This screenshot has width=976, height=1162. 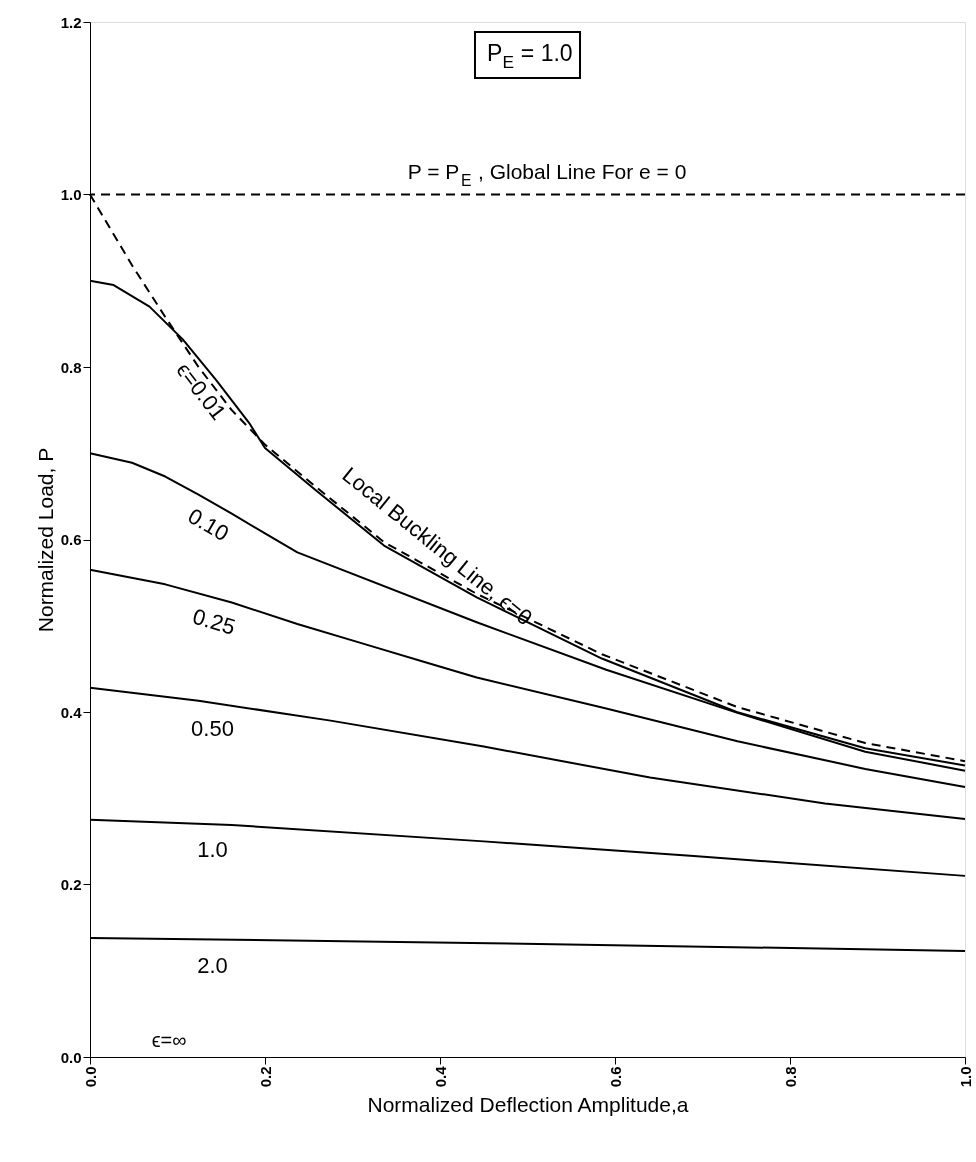 What do you see at coordinates (965, 1077) in the screenshot?
I see `x-tick-label: 1.0` at bounding box center [965, 1077].